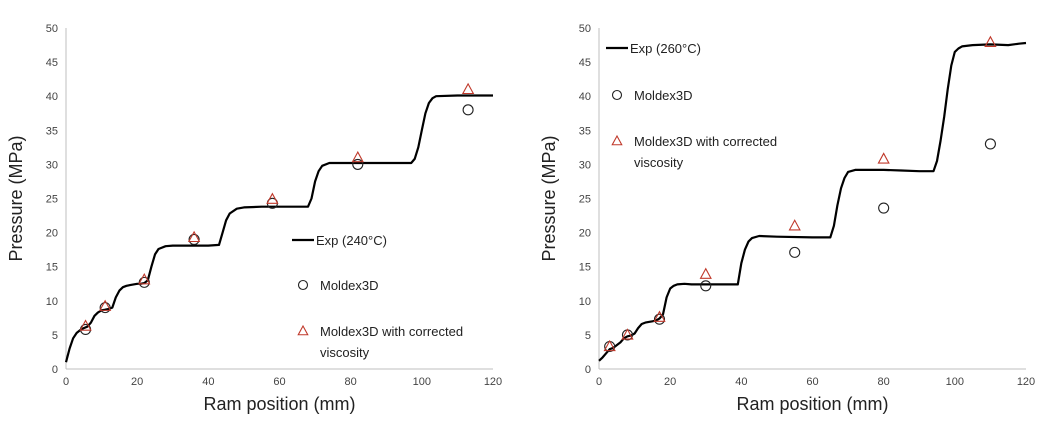  I want to click on chart1-y-tick-label: 40, so click(52, 97).